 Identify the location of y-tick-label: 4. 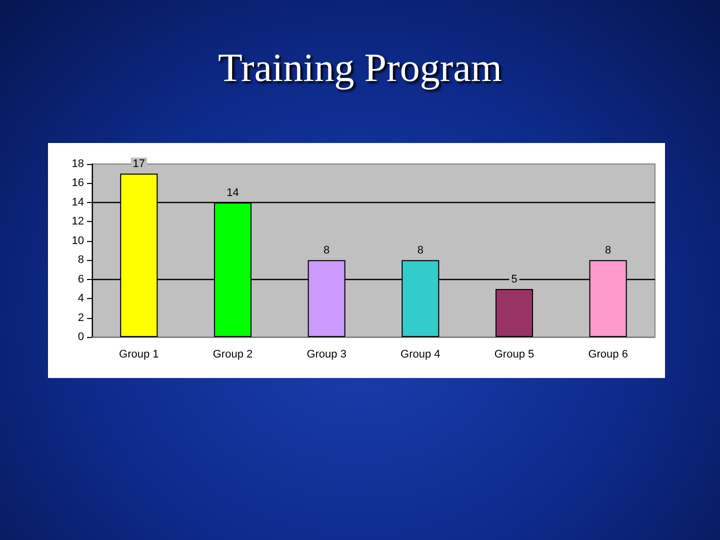
(81, 298).